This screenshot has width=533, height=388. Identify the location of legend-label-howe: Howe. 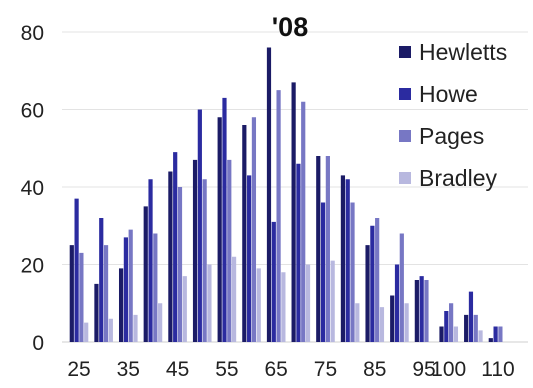
(448, 94).